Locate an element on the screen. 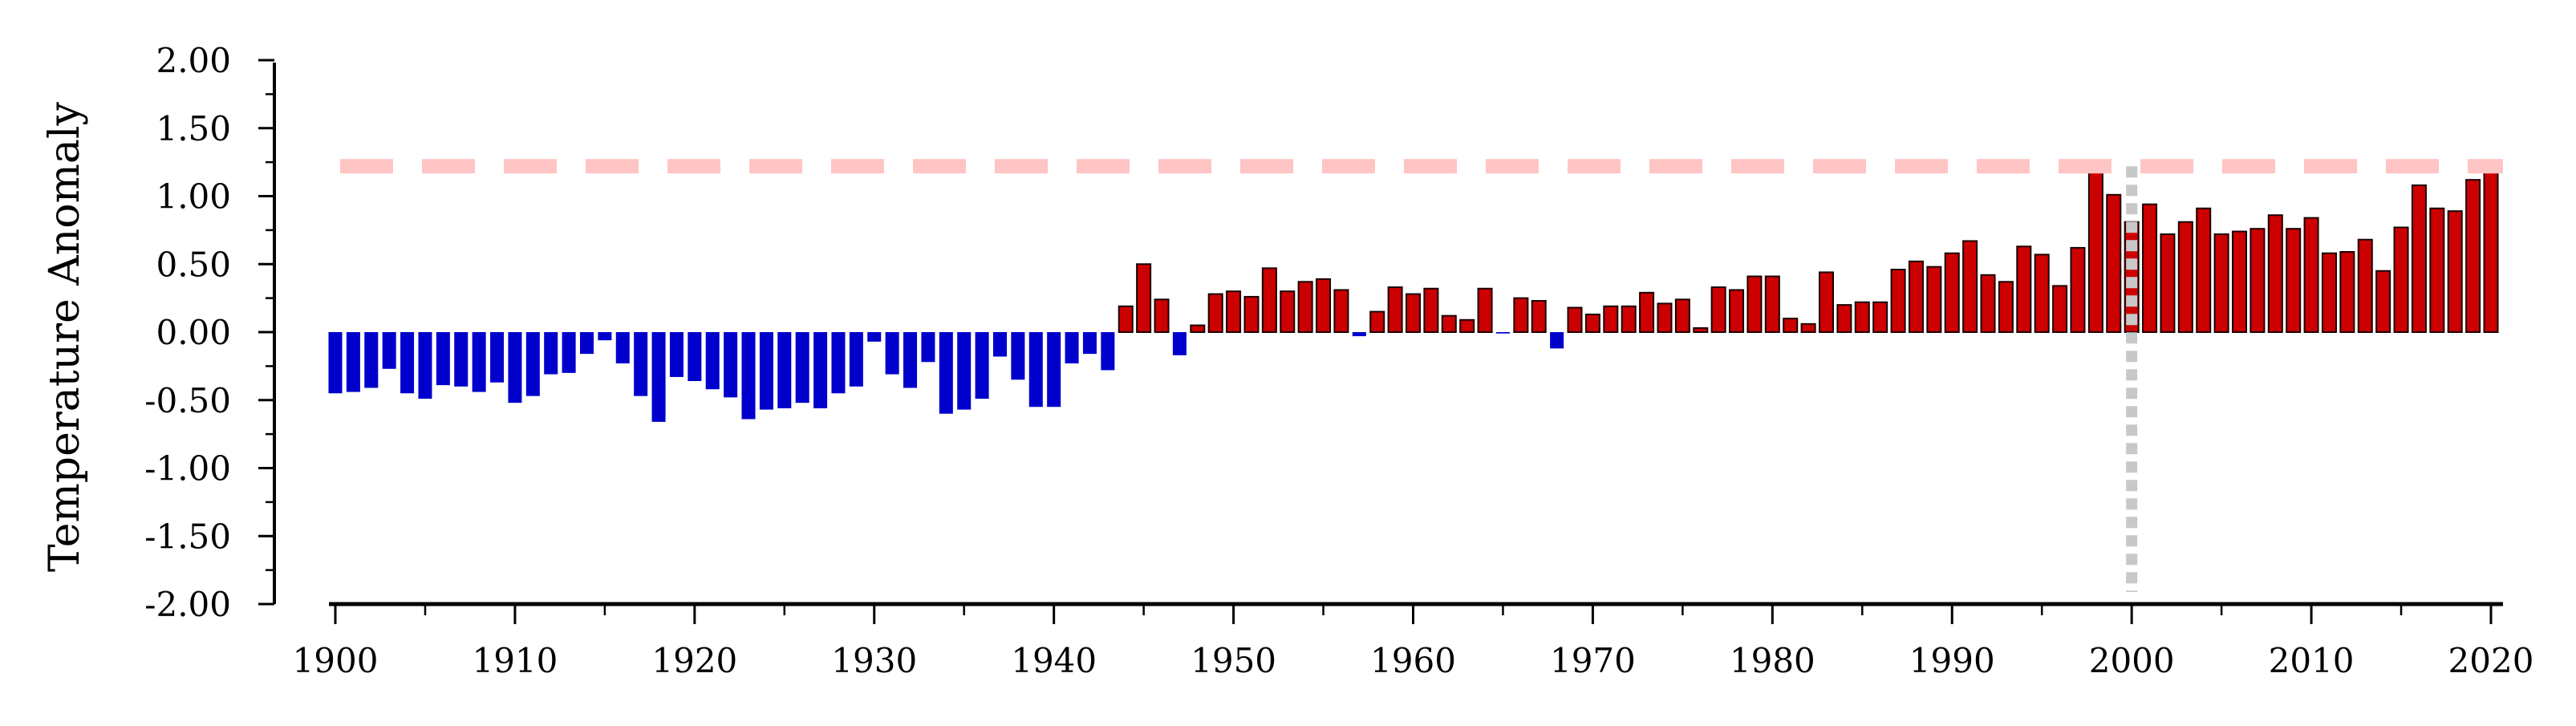  bar-1905 is located at coordinates (425, 366).